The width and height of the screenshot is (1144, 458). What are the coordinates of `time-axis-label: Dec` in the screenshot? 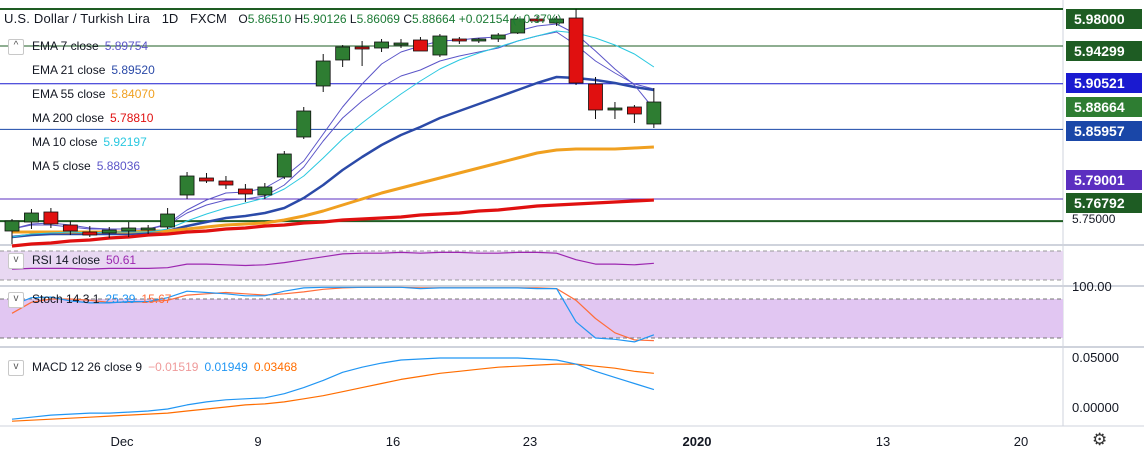 It's located at (122, 441).